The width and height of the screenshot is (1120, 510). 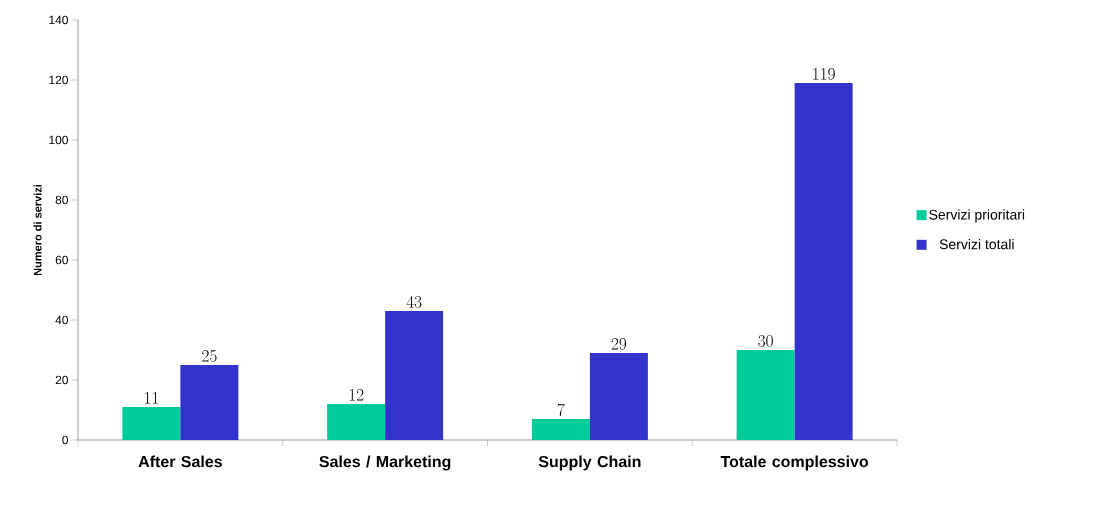 What do you see at coordinates (976, 244) in the screenshot?
I see `legend-label: Servizi totali` at bounding box center [976, 244].